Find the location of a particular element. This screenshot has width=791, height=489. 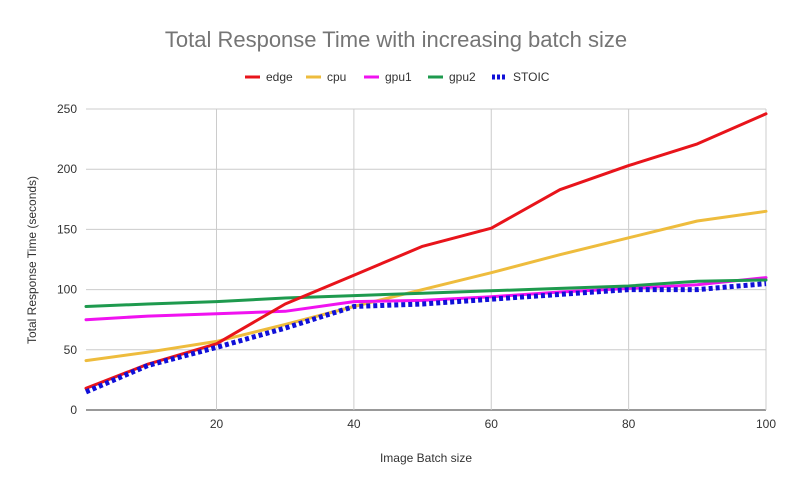

legend-label: STOIC is located at coordinates (531, 77).